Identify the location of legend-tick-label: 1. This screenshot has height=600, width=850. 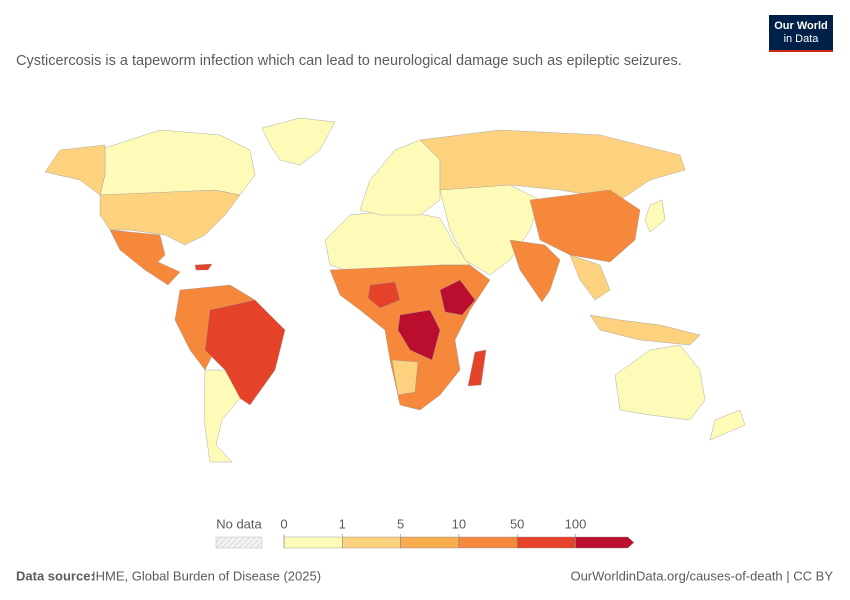
(342, 523).